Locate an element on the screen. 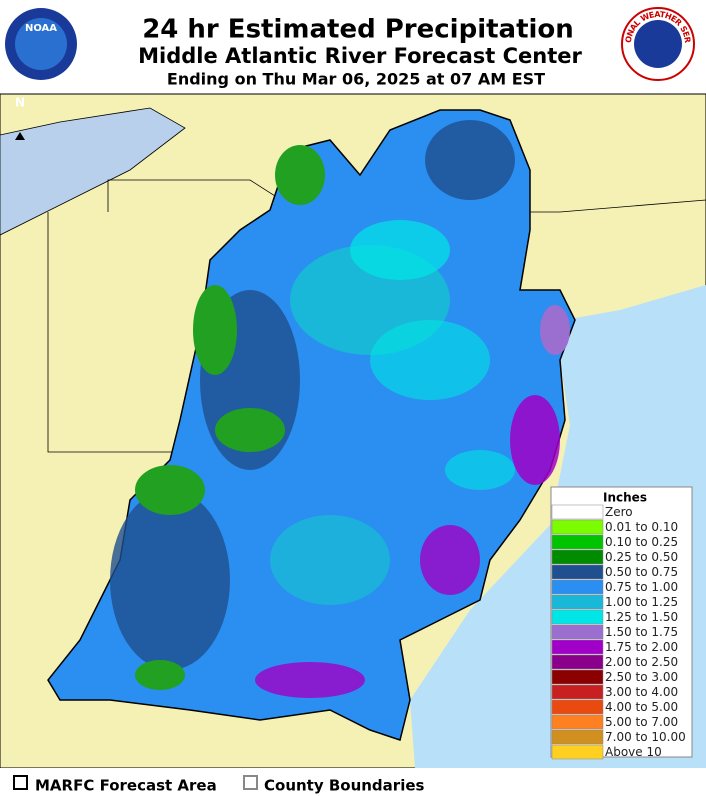 This screenshot has height=796, width=706. footer-label: MARFC Forecast Area is located at coordinates (126, 786).